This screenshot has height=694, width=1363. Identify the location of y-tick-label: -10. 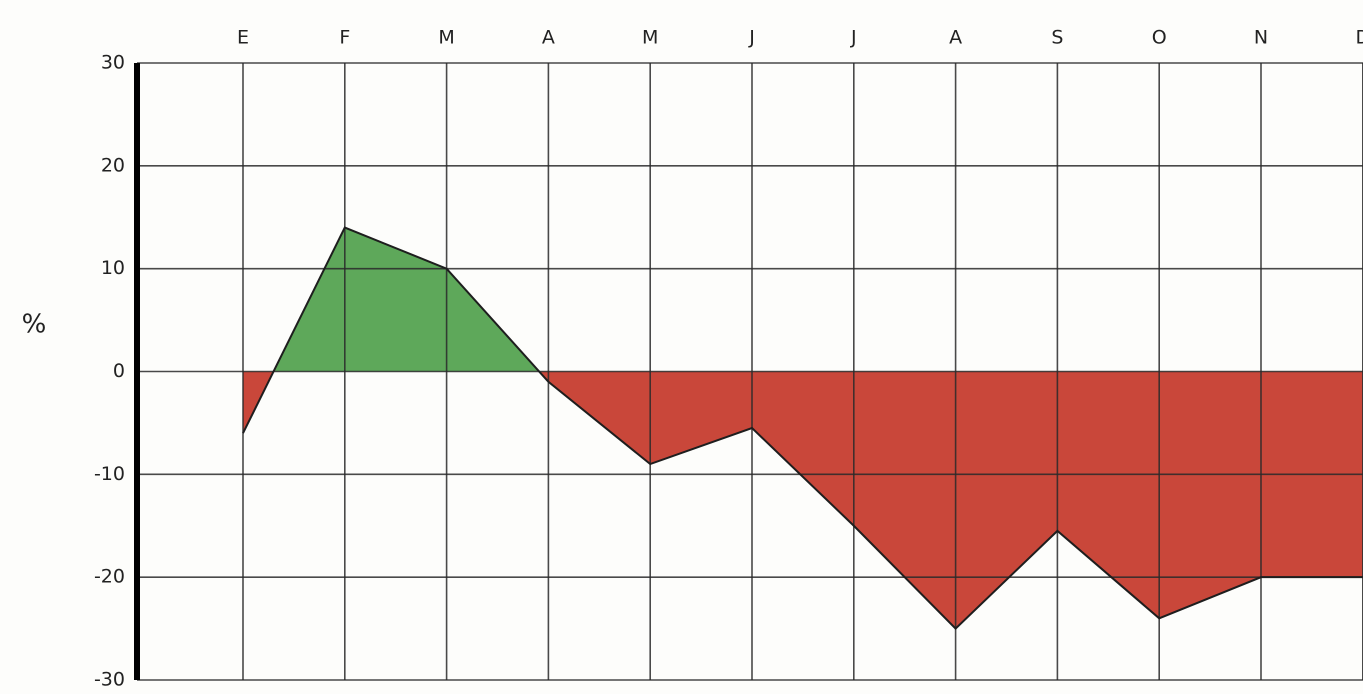
(109, 474).